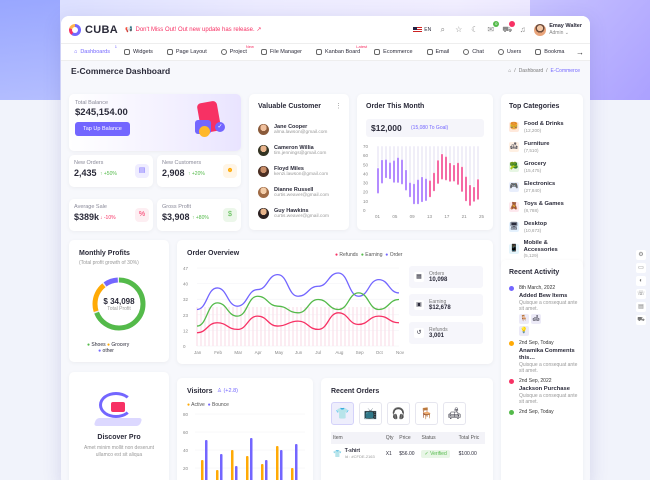 Image resolution: width=650 pixels, height=480 pixels. Describe the element at coordinates (510, 71) in the screenshot. I see `home-crumb-icon: ⌂` at that location.